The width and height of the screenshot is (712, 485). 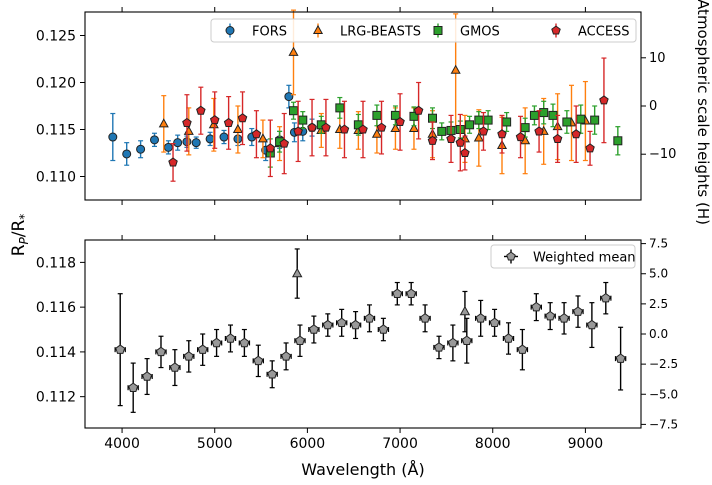 I want to click on x-tick-label: 7000, so click(x=400, y=444).